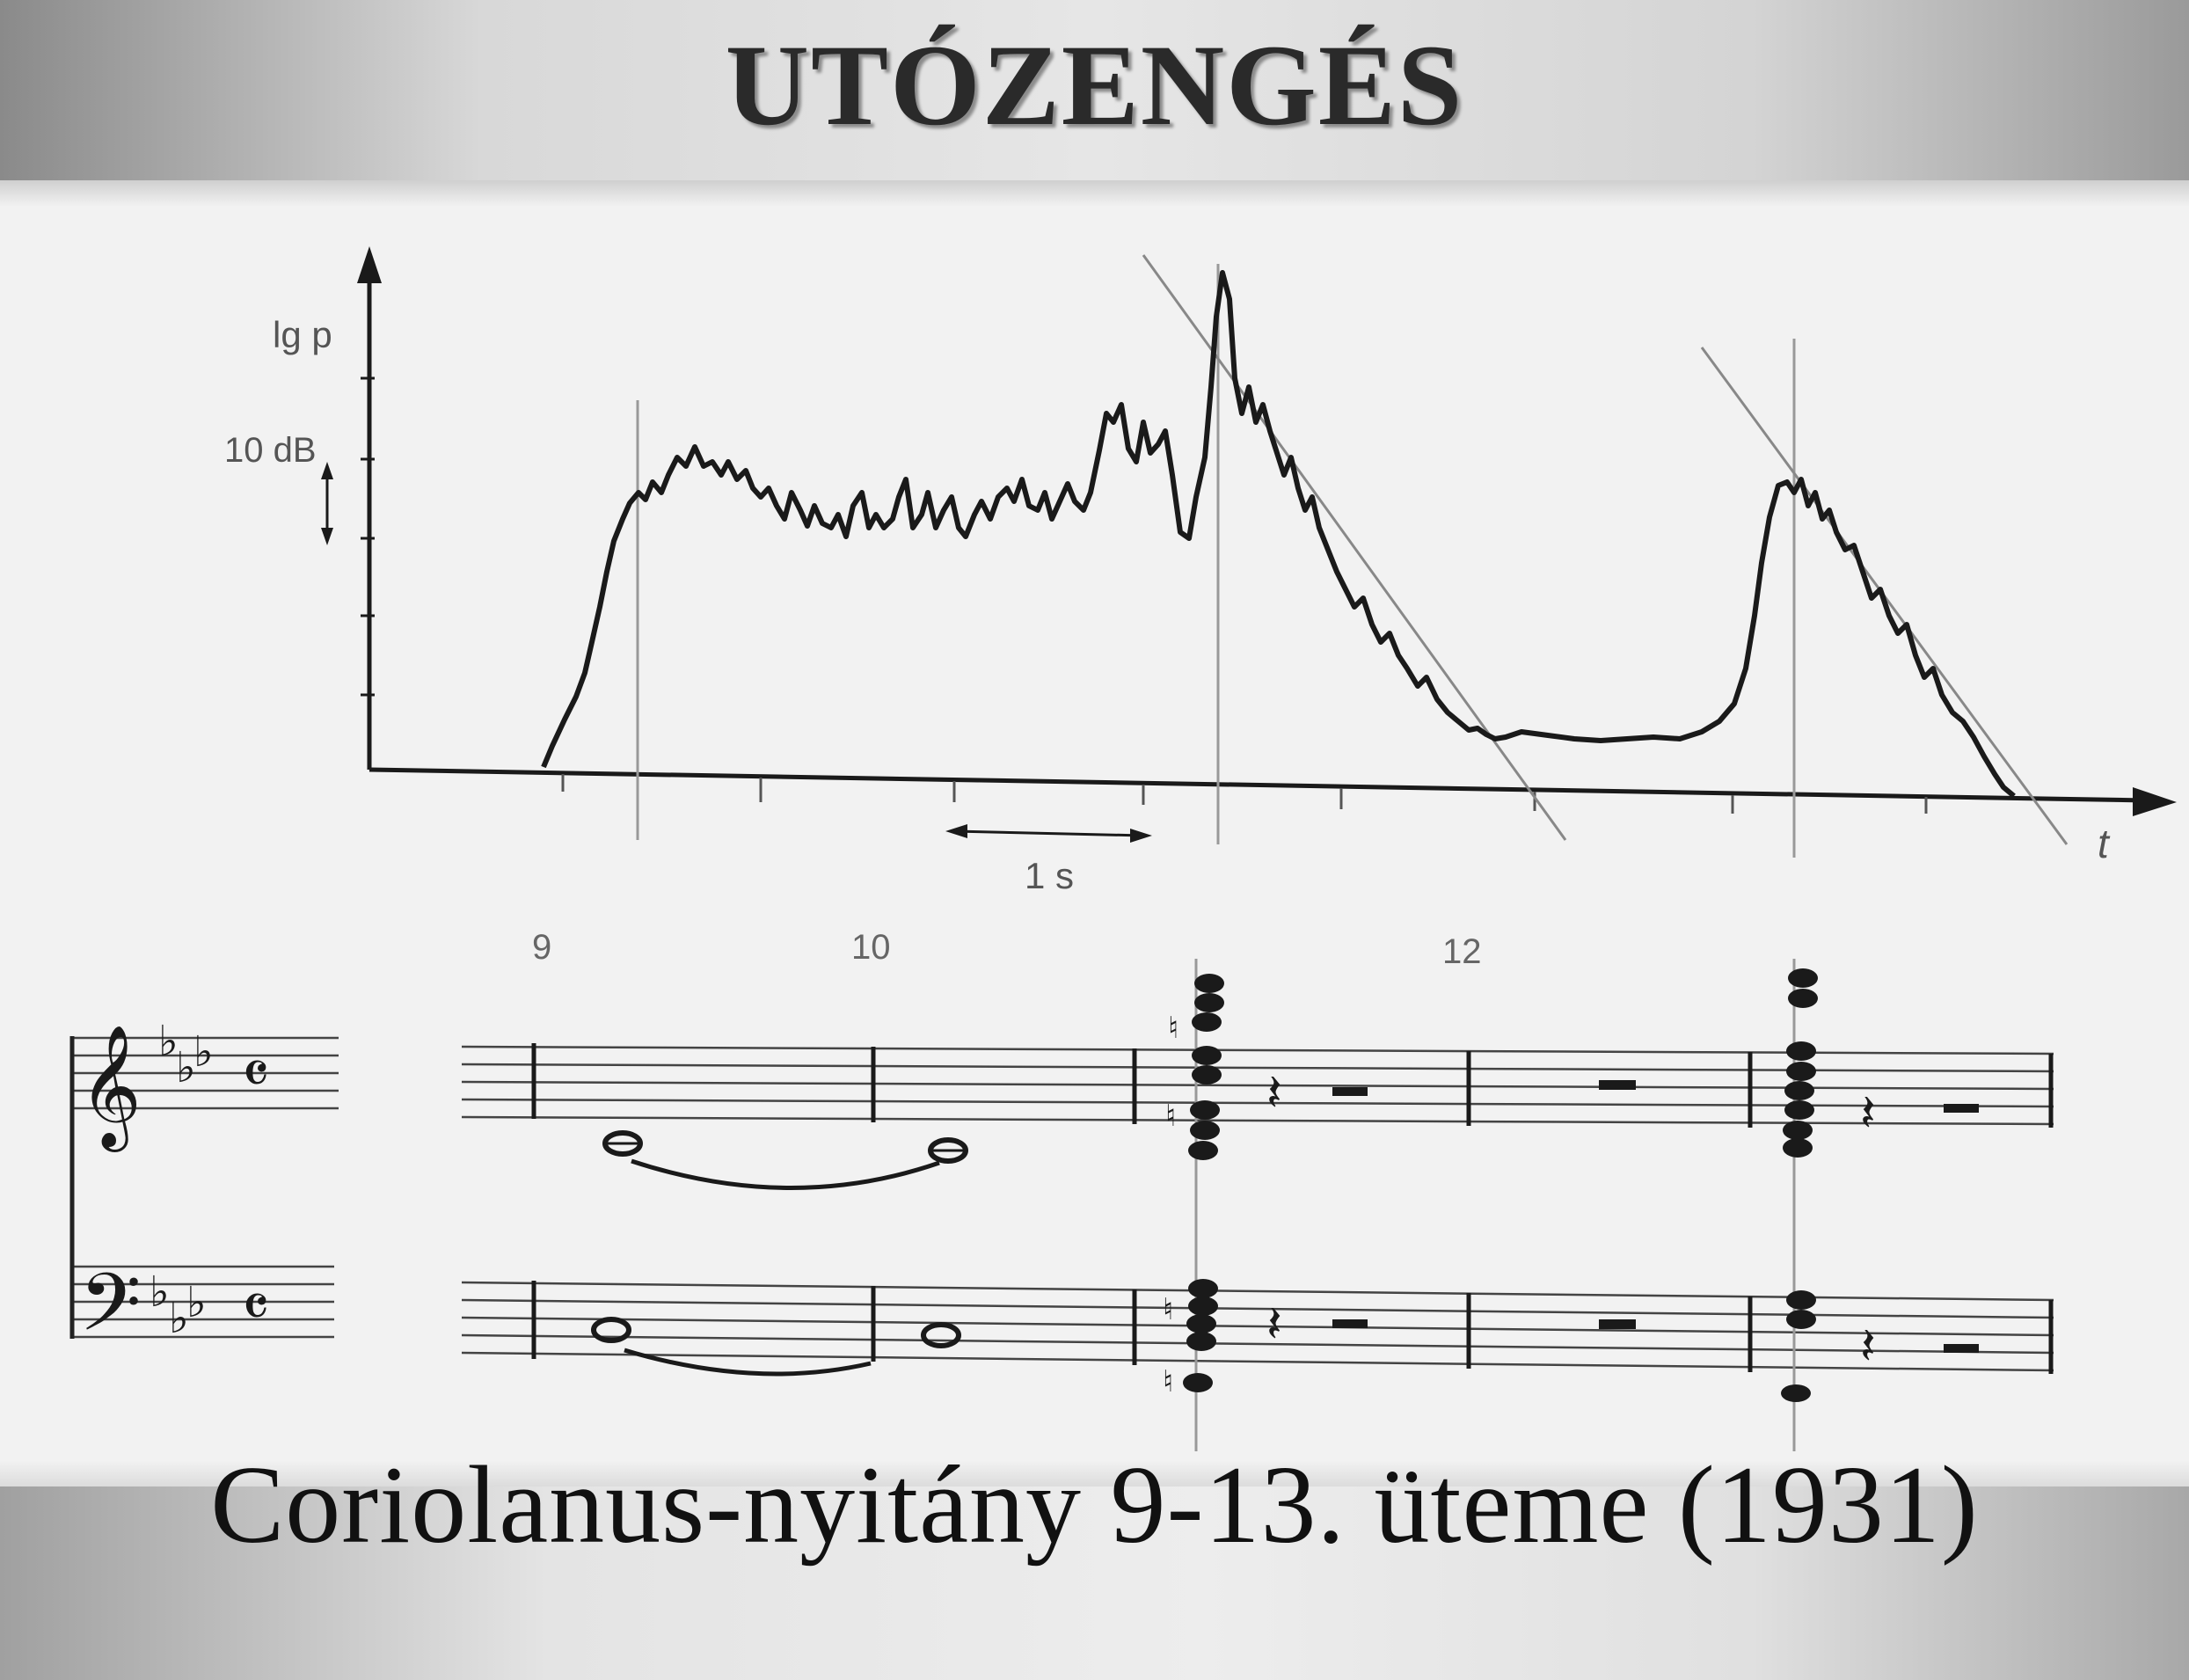 This screenshot has width=2189, height=1680. Describe the element at coordinates (2104, 843) in the screenshot. I see `x-axis-label: t` at that location.